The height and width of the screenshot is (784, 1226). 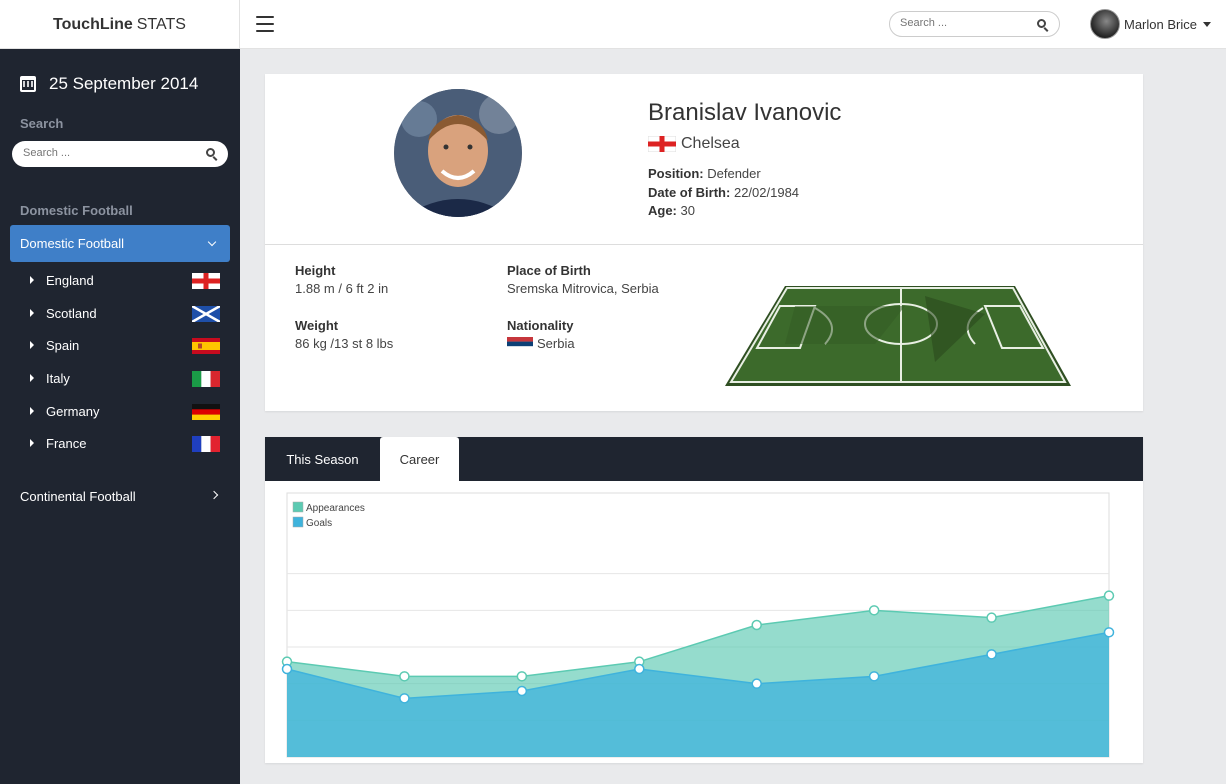 What do you see at coordinates (127, 378) in the screenshot?
I see `sidebar-item-italy: Italy` at bounding box center [127, 378].